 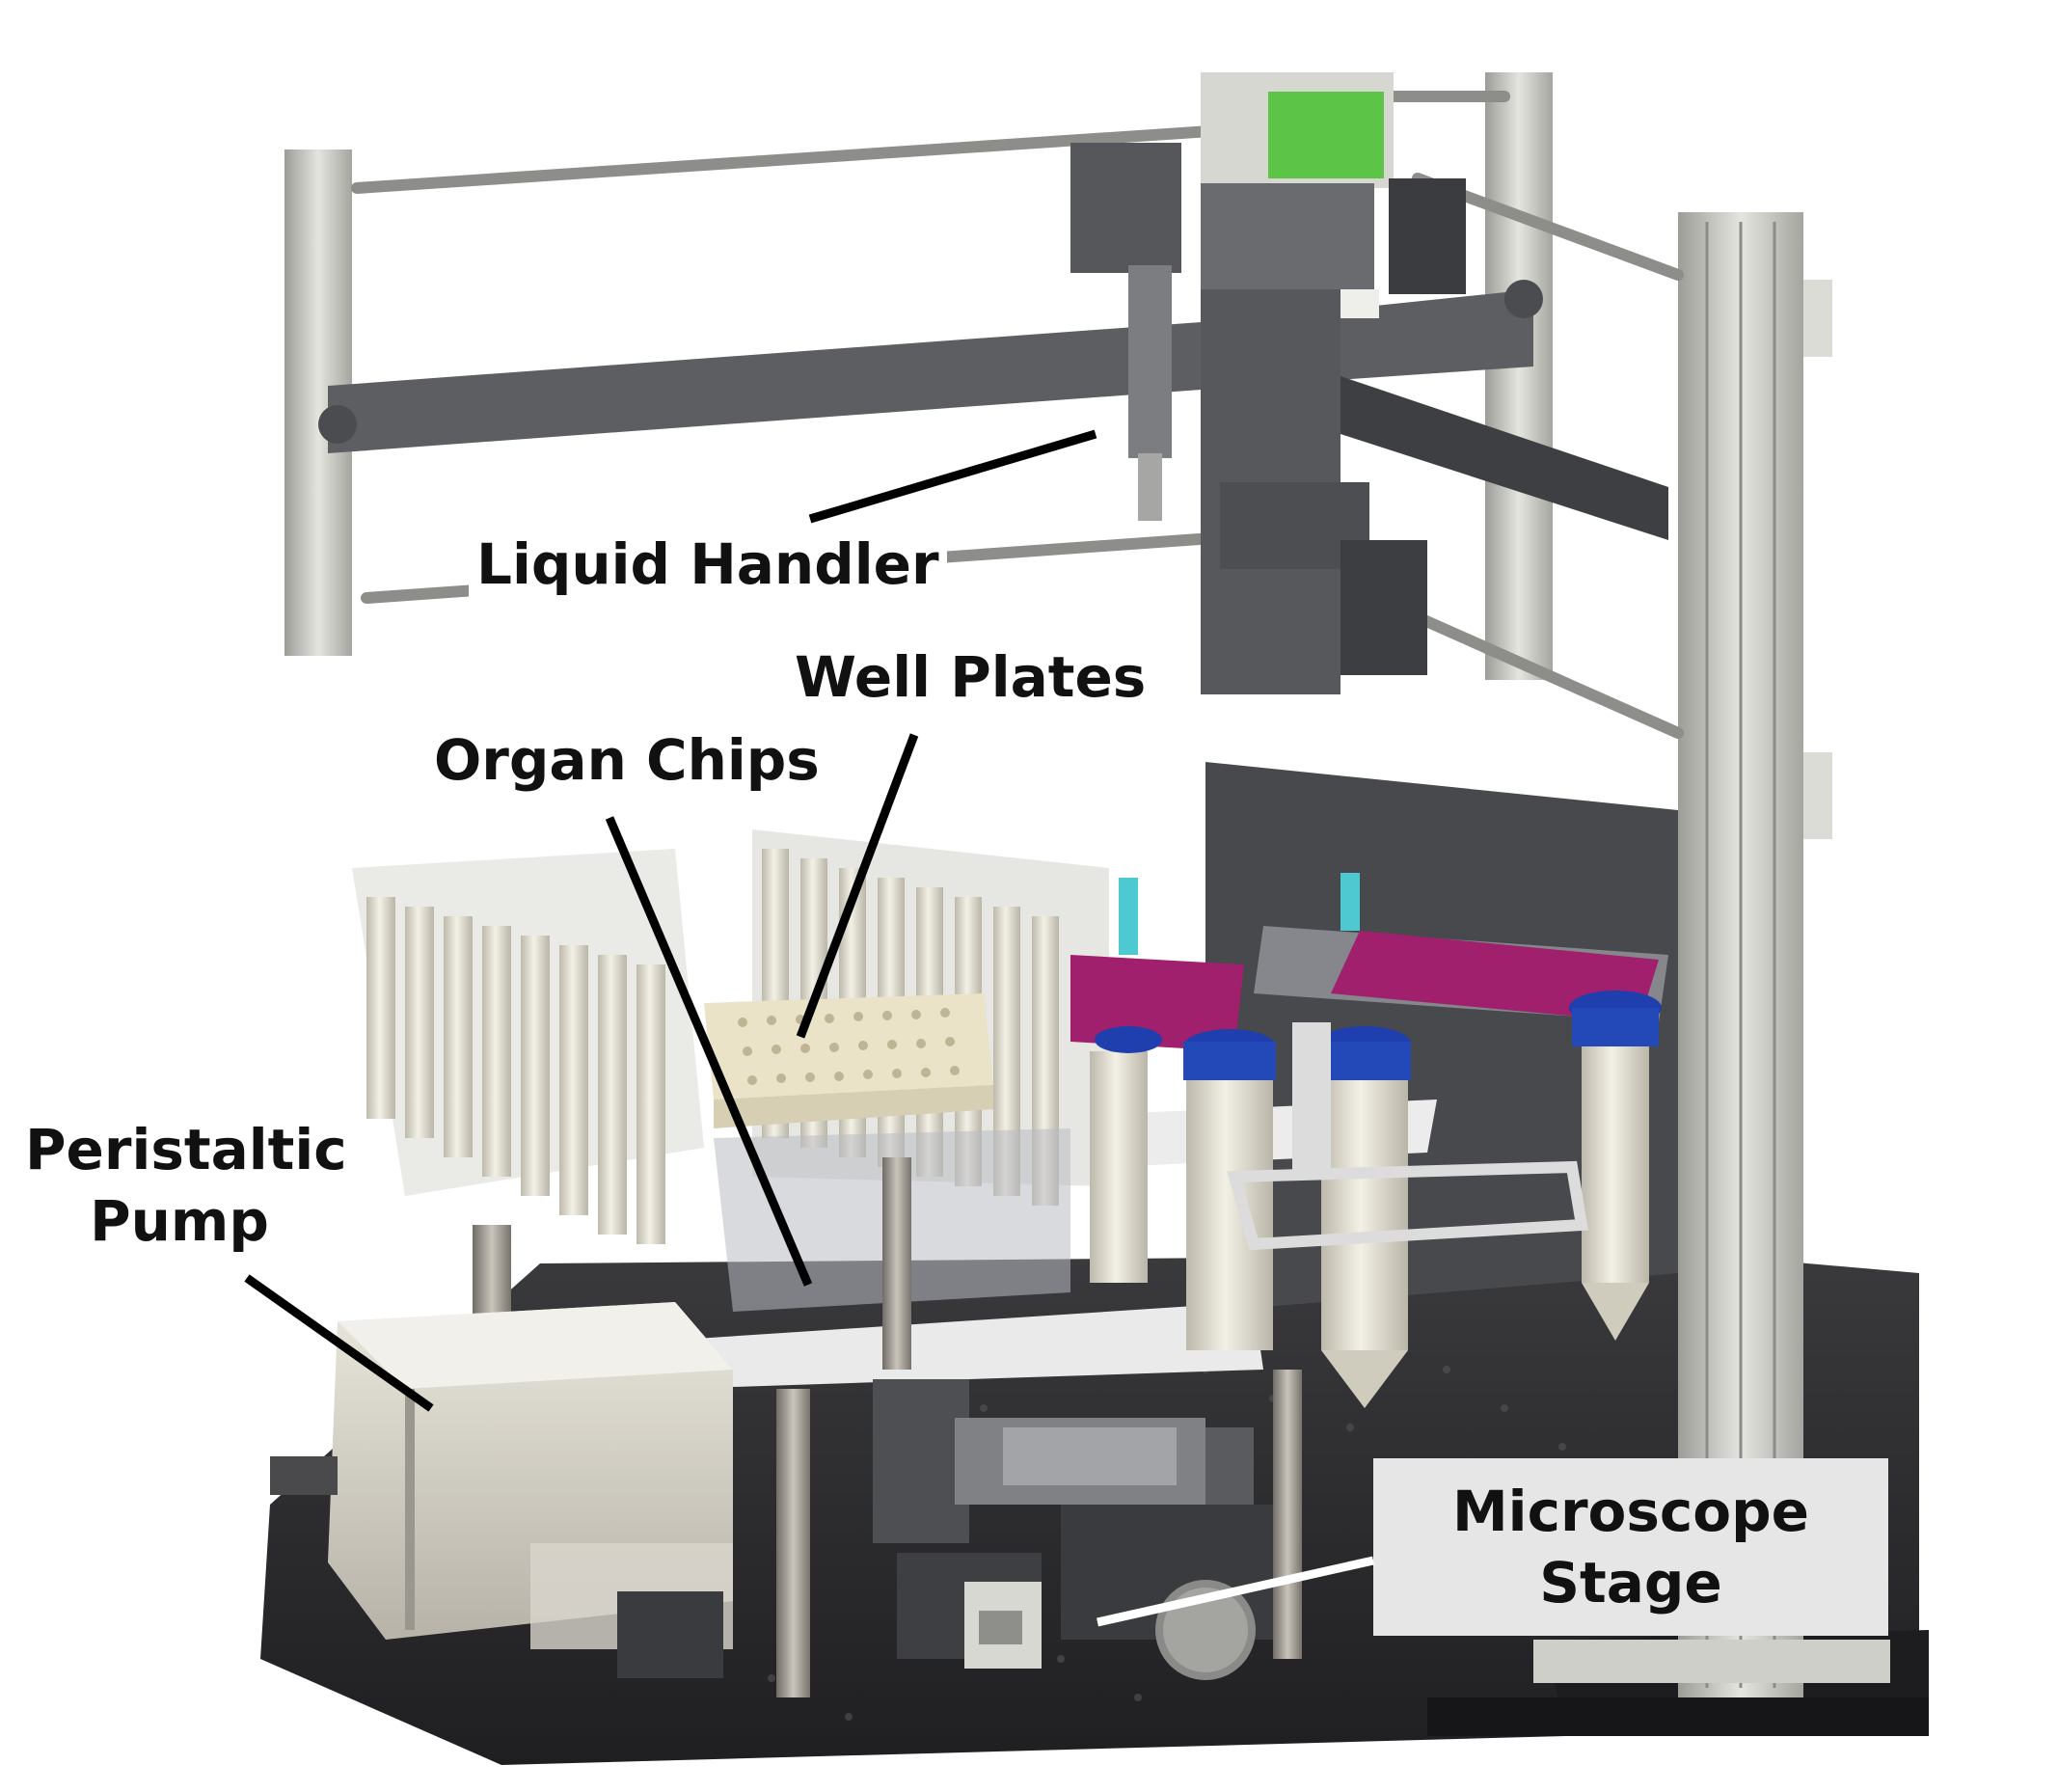 I want to click on label-well-plates: Well Plates, so click(x=971, y=677).